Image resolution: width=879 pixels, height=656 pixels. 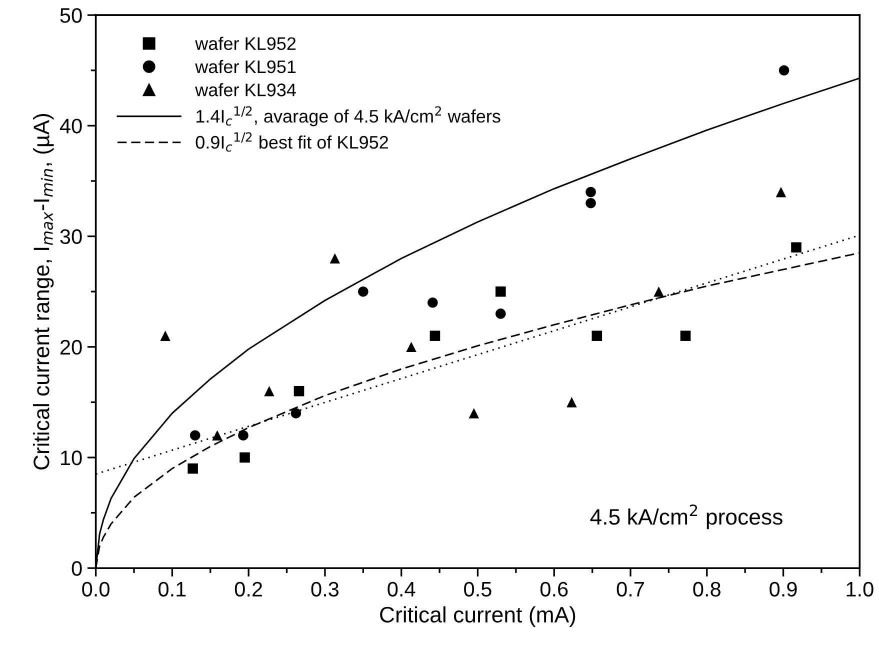 I want to click on y-tick-label: 10, so click(x=71, y=458).